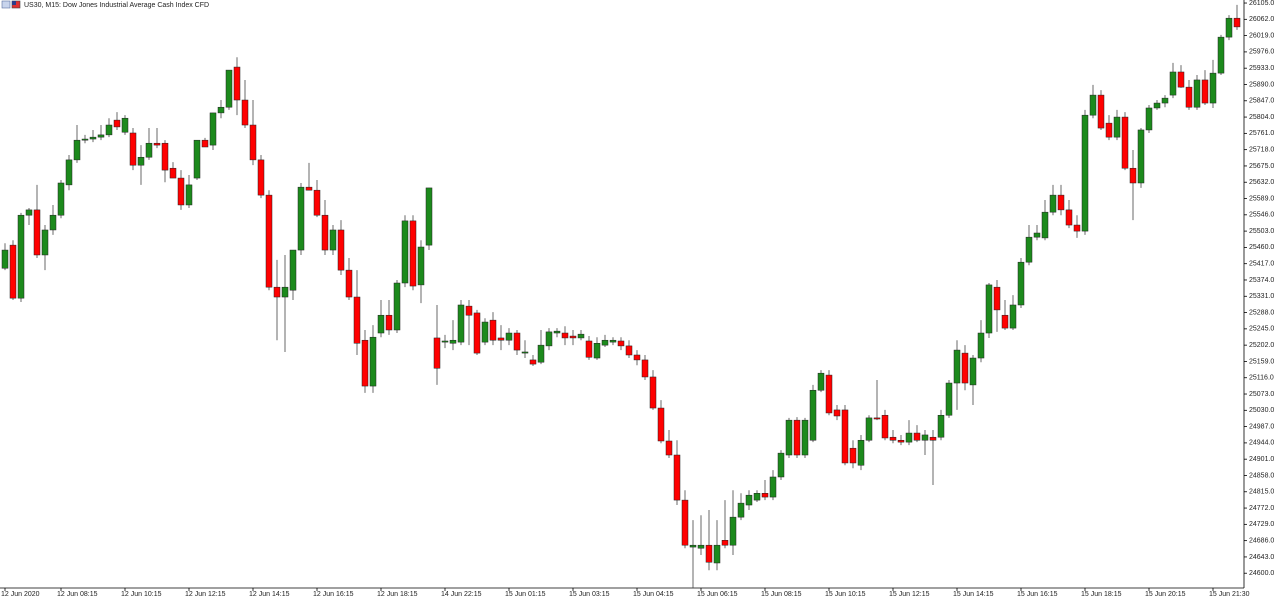 The image size is (1279, 600). What do you see at coordinates (1261, 345) in the screenshot?
I see `y-tick-label: 25202.0` at bounding box center [1261, 345].